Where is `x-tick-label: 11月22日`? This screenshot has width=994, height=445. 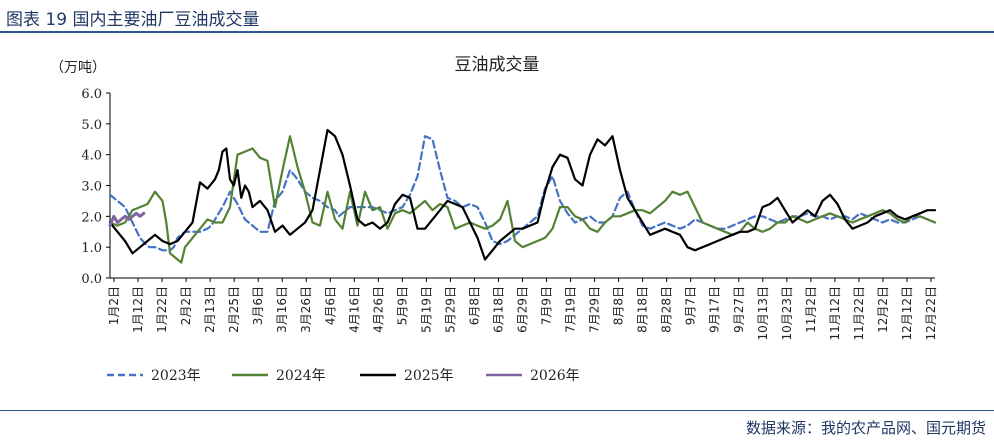
x-tick-label: 11月22日 is located at coordinates (859, 313).